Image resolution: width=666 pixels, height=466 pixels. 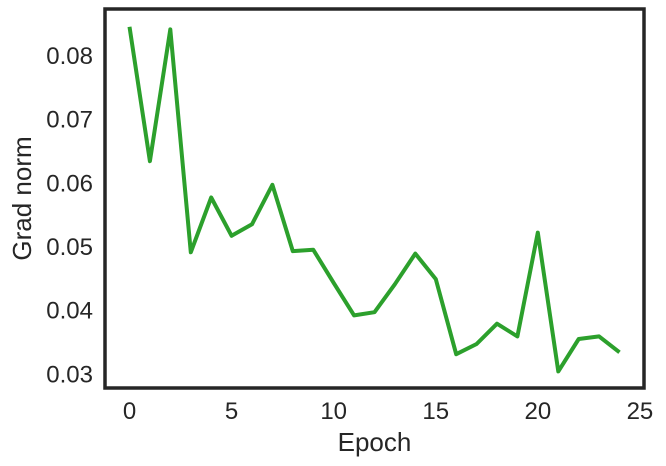 What do you see at coordinates (388, 411) in the screenshot?
I see `x-tick-labels: 0 5 10 15 20 25` at bounding box center [388, 411].